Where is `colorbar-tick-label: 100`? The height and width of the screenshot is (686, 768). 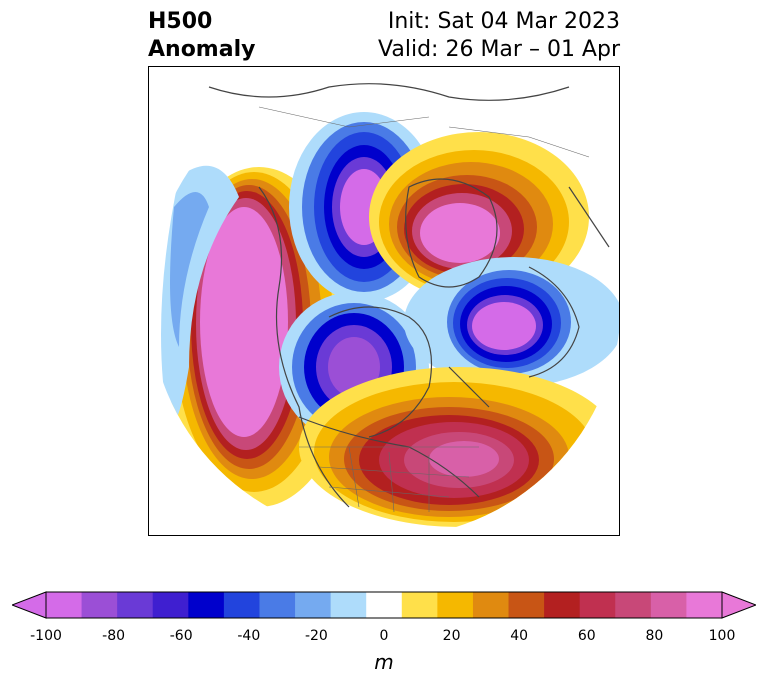 colorbar-tick-label: 100 is located at coordinates (722, 636).